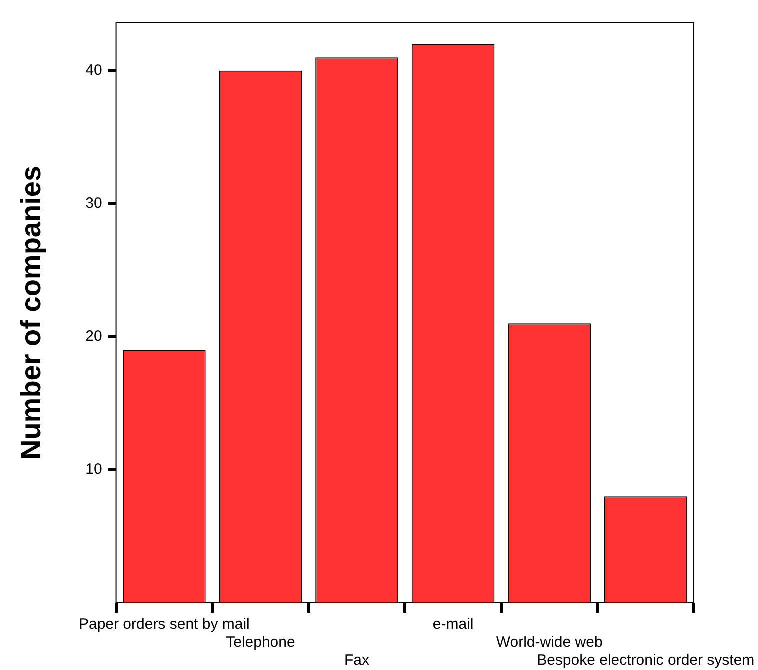 Image resolution: width=758 pixels, height=670 pixels. I want to click on y-tick-label: 40, so click(94, 71).